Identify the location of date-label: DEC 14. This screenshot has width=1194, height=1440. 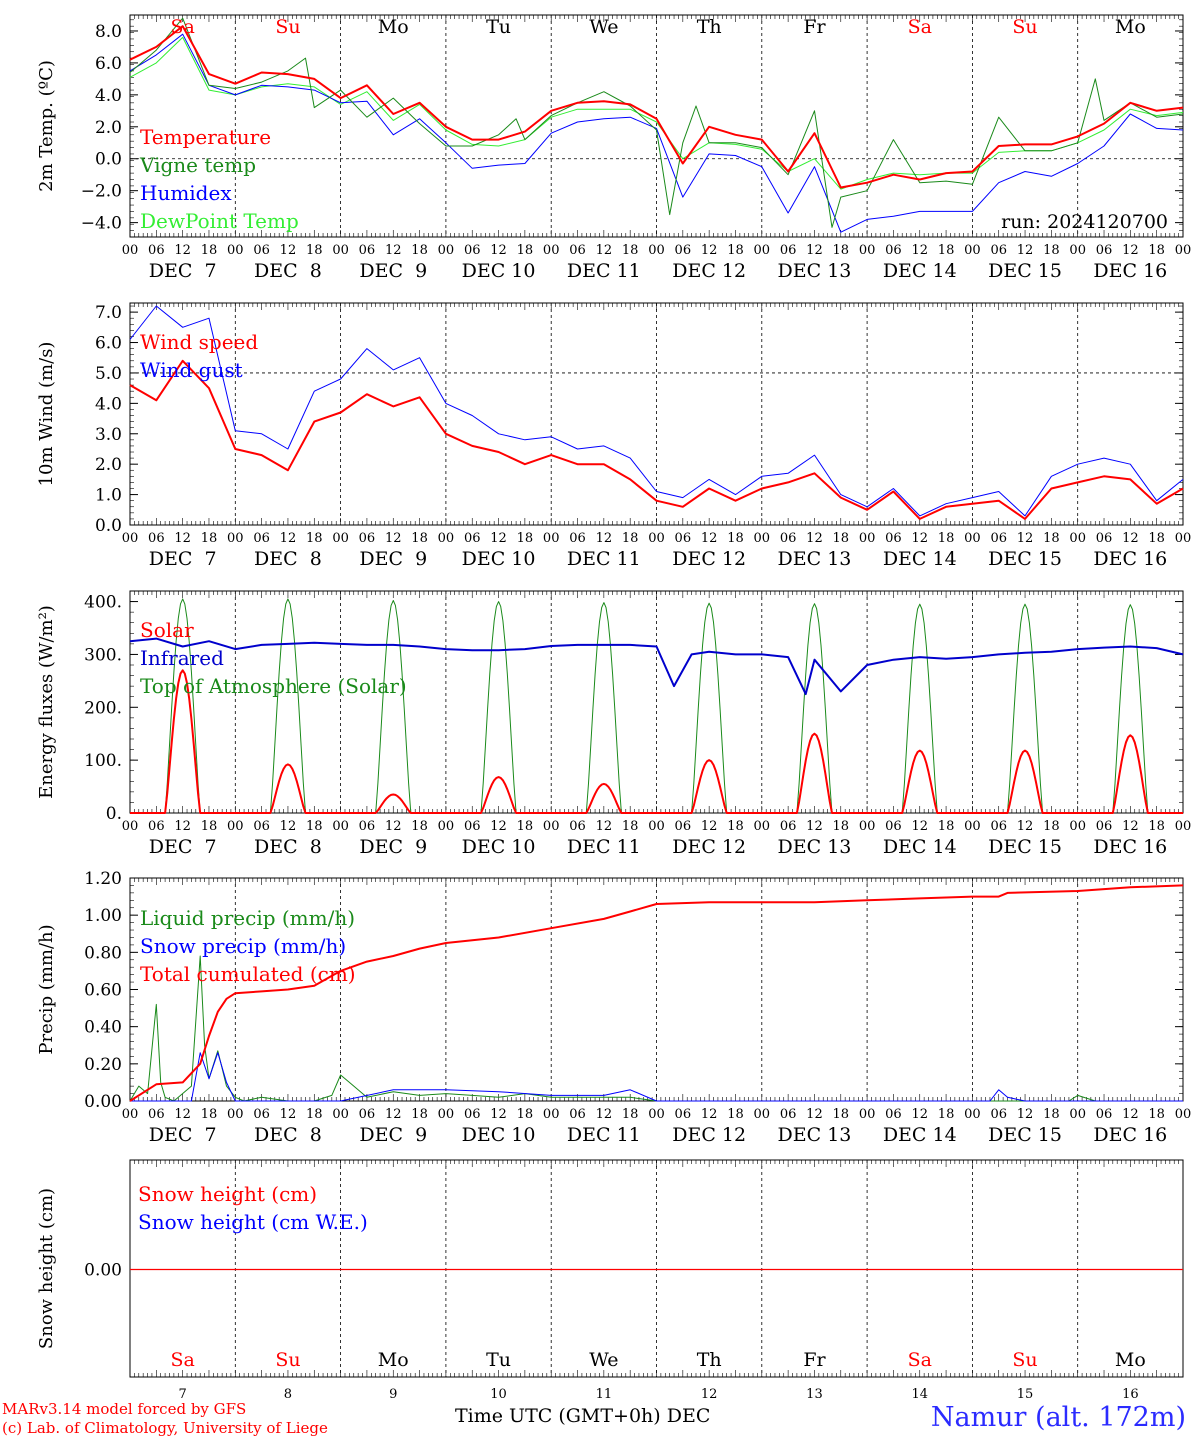
(920, 1135).